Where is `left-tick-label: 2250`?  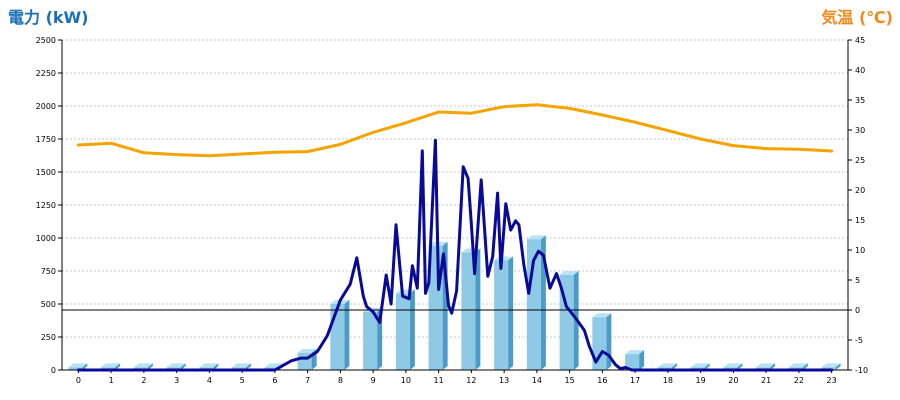 left-tick-label: 2250 is located at coordinates (46, 73).